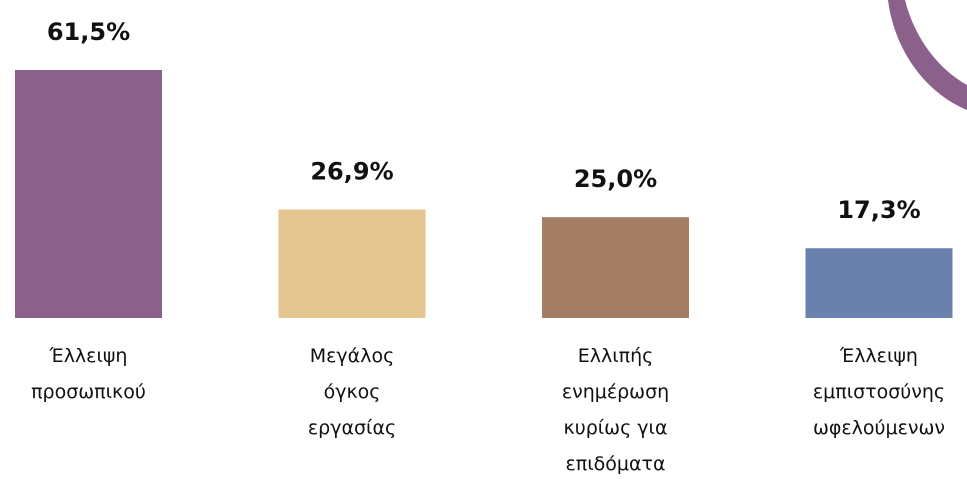 The image size is (967, 479). I want to click on category-label: Ελλιπής ενημέρωση κυρίως για επιδόματα, so click(615, 410).